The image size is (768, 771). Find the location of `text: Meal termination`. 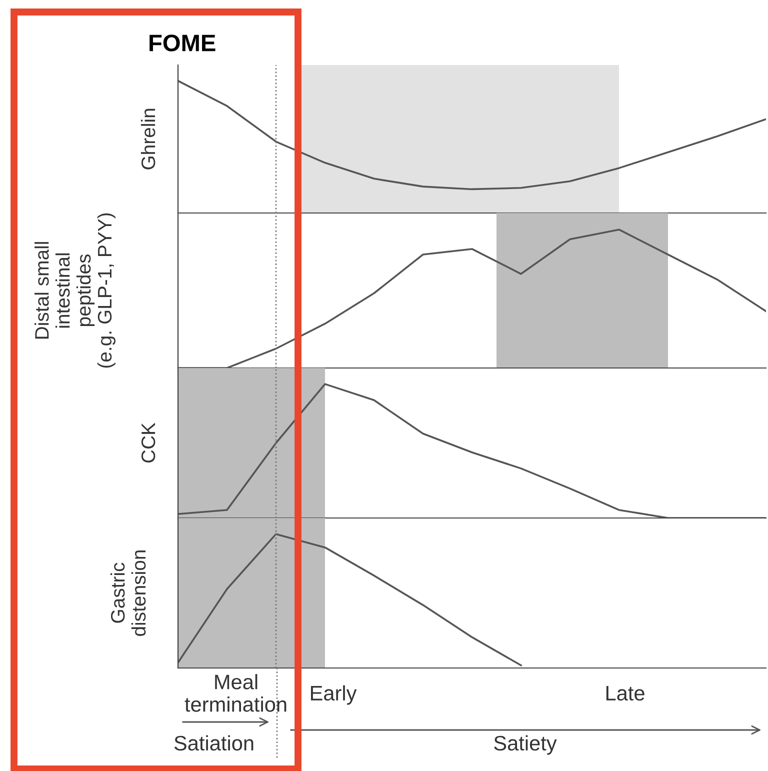

text: Meal termination is located at coordinates (235, 693).